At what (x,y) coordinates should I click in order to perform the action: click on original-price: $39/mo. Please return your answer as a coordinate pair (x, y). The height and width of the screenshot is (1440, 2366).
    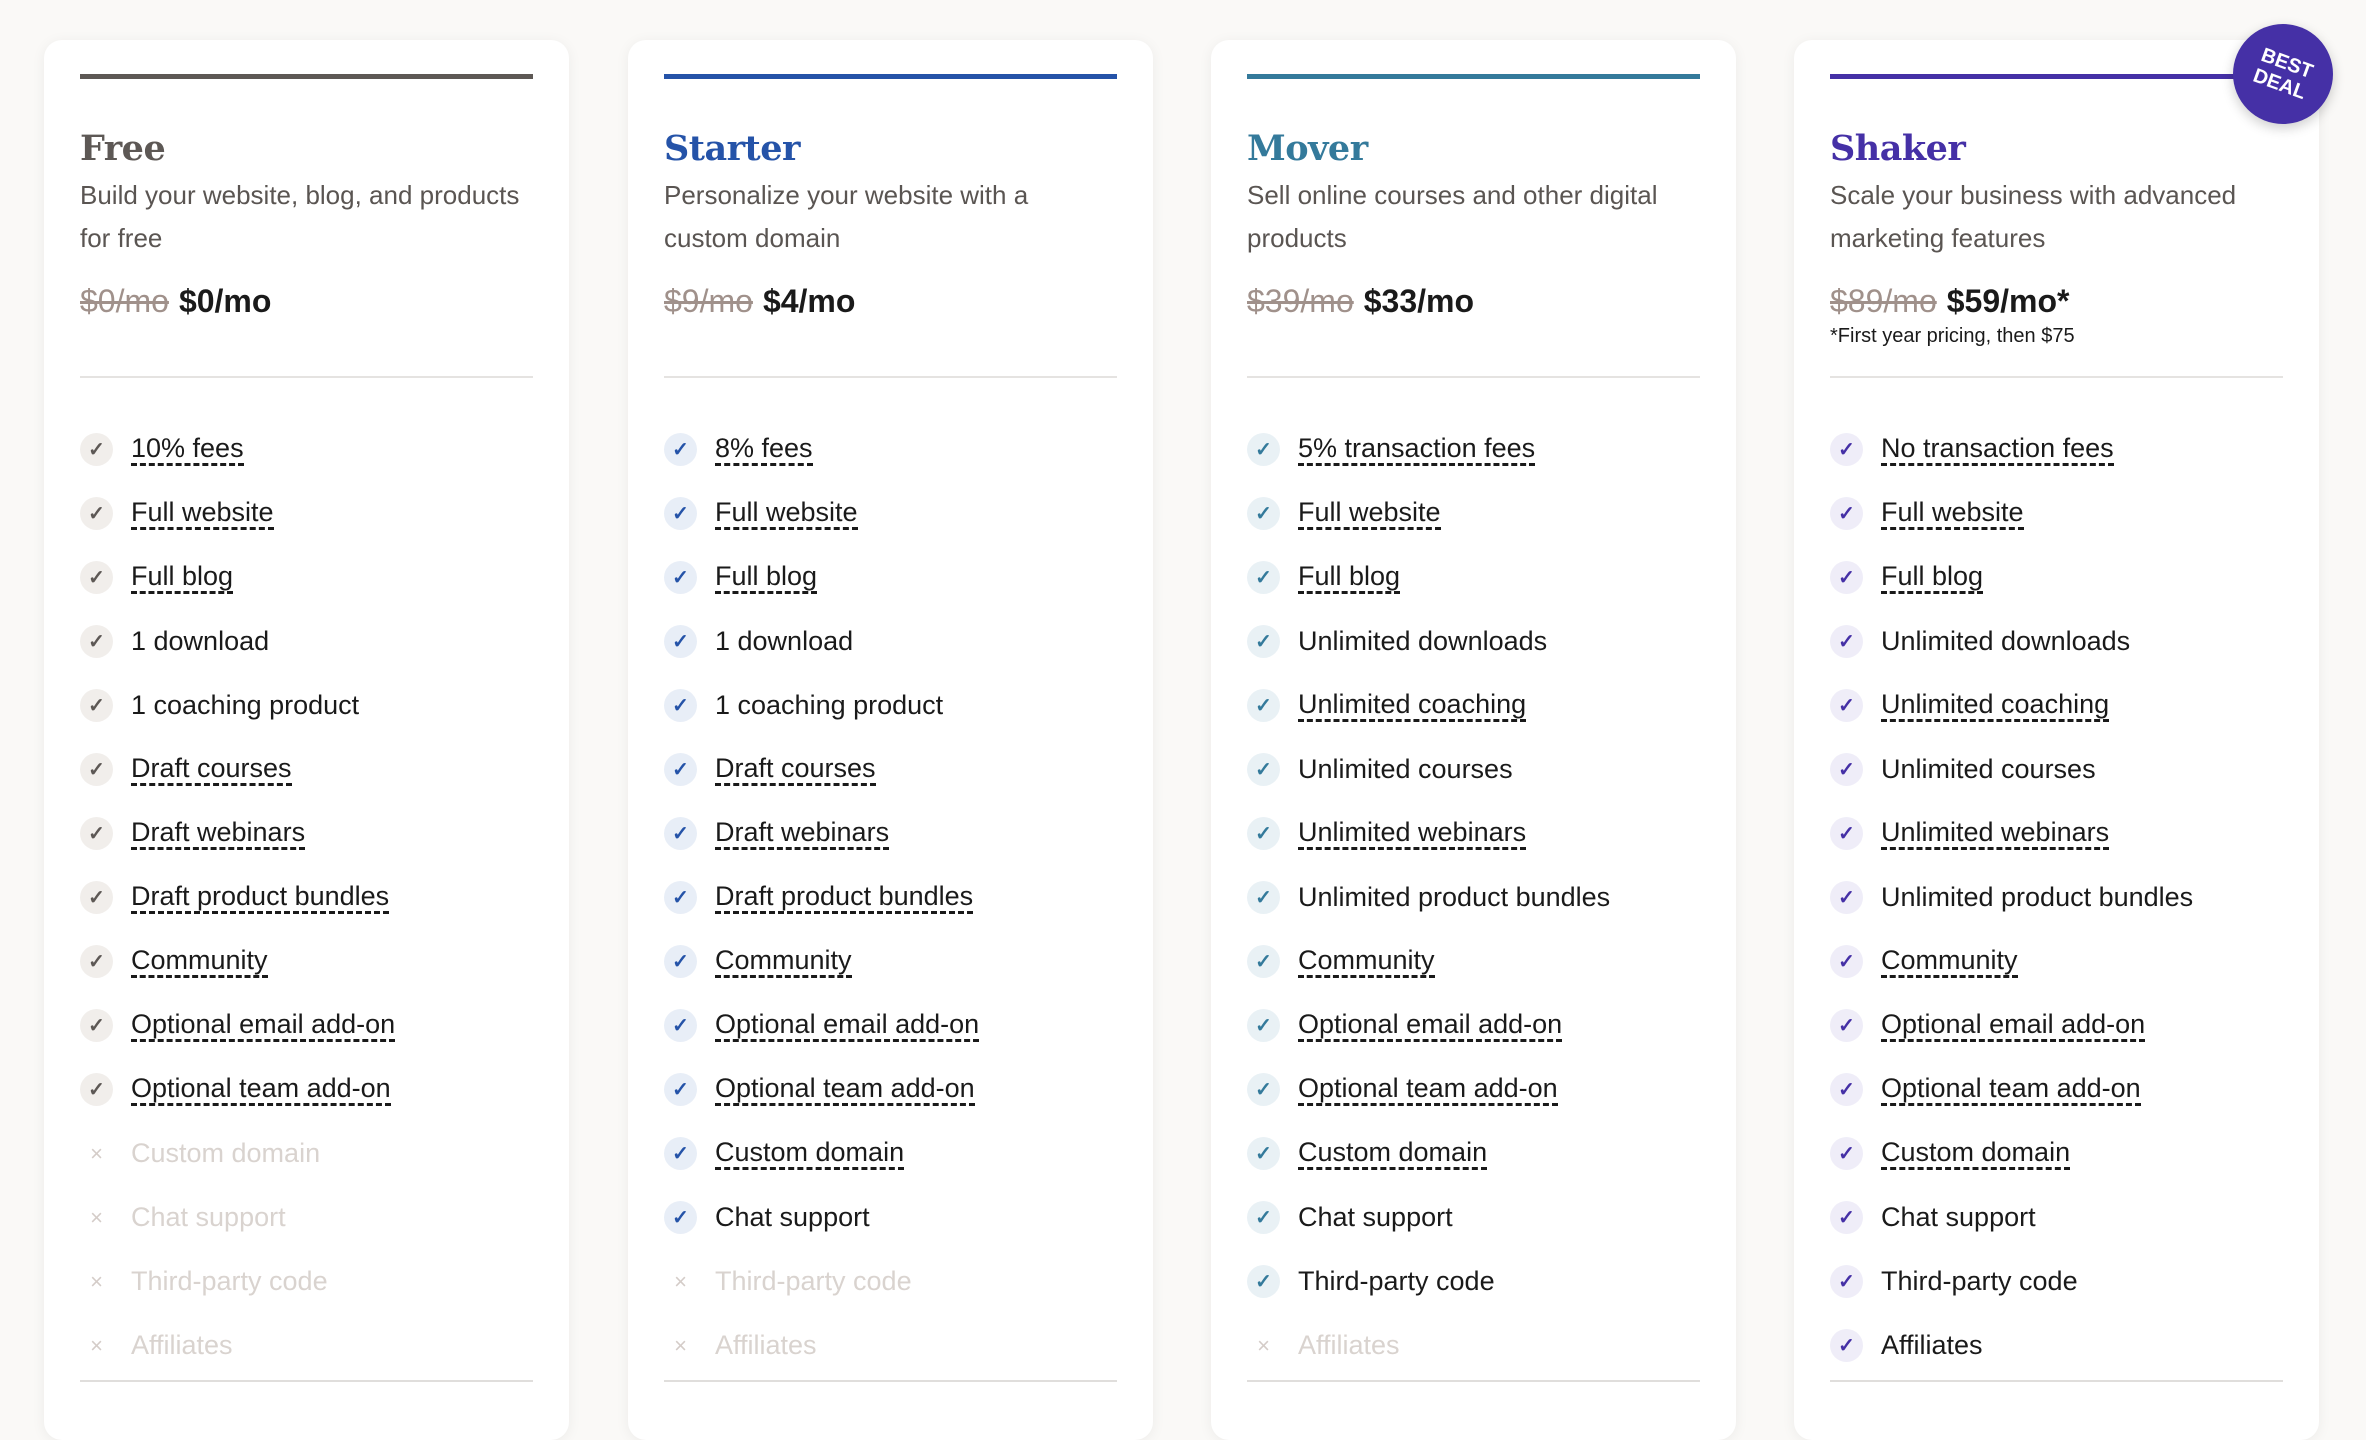
    Looking at the image, I should click on (1300, 301).